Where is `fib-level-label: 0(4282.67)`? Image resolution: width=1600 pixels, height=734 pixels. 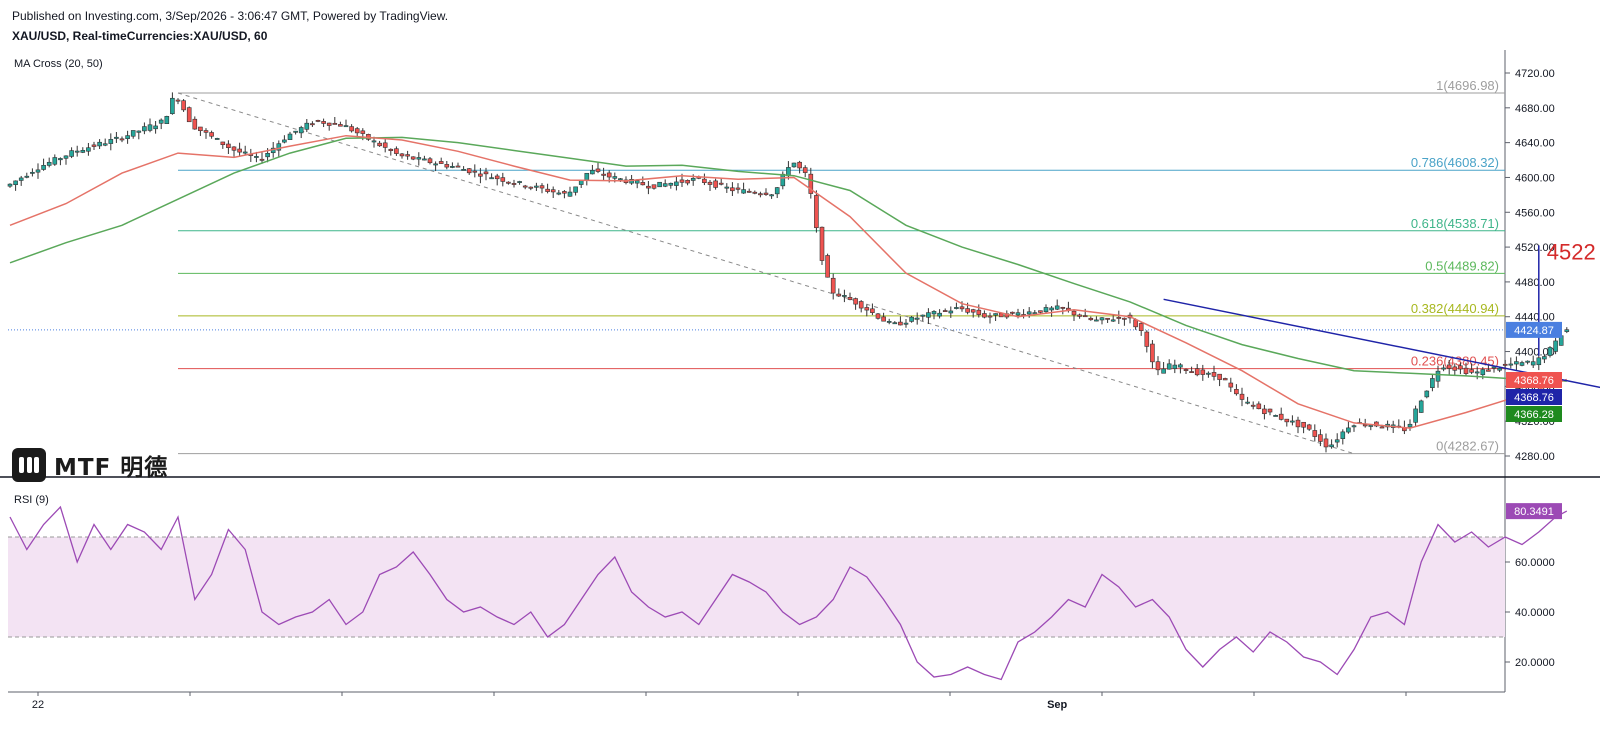
fib-level-label: 0(4282.67) is located at coordinates (1467, 446).